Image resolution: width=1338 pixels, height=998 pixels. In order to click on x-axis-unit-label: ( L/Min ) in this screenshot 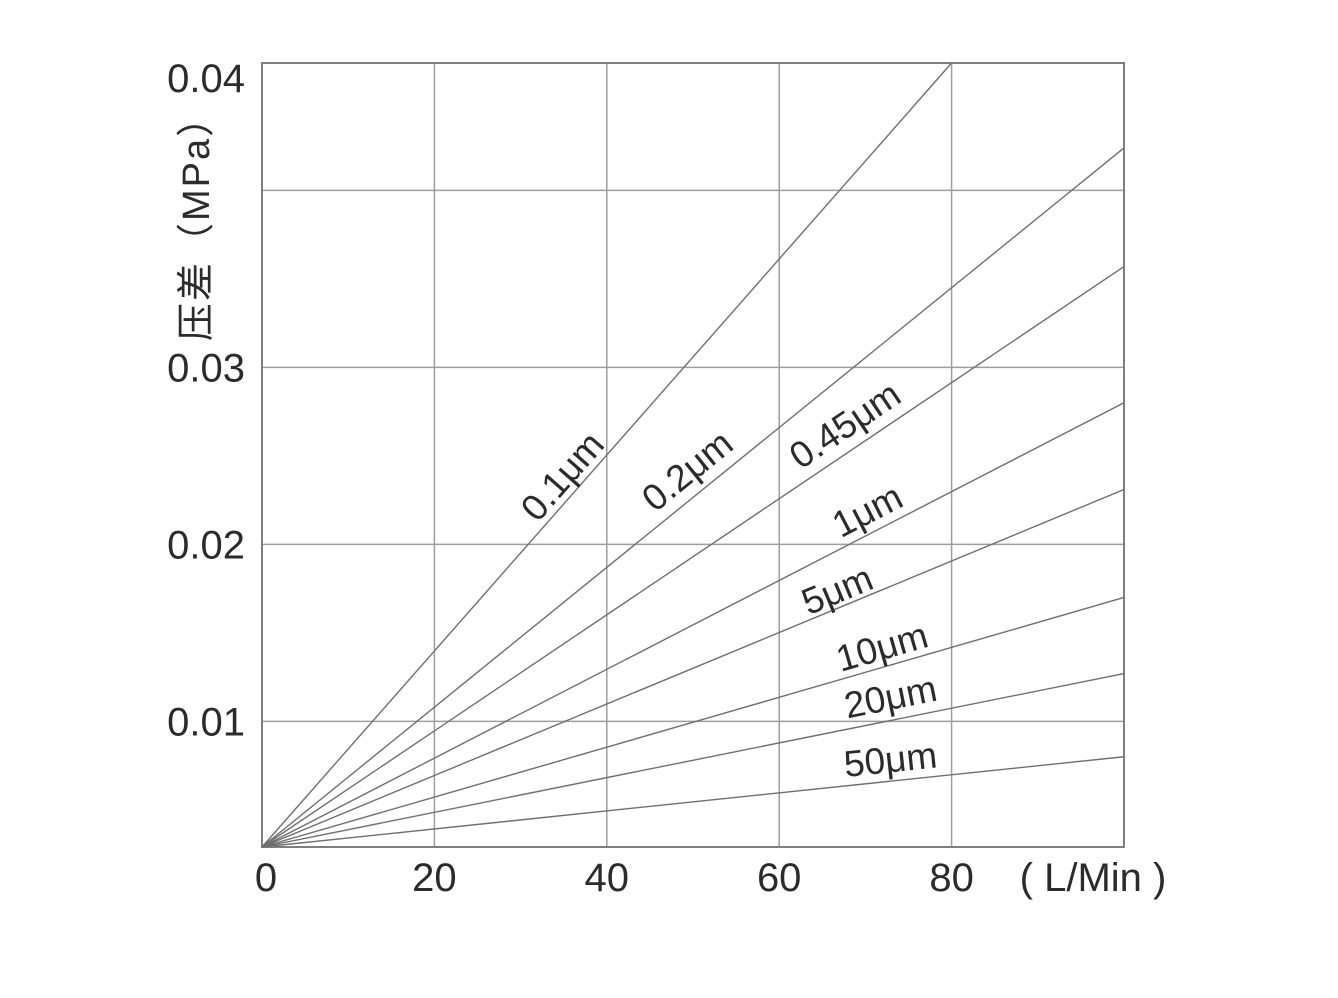, I will do `click(1093, 878)`.